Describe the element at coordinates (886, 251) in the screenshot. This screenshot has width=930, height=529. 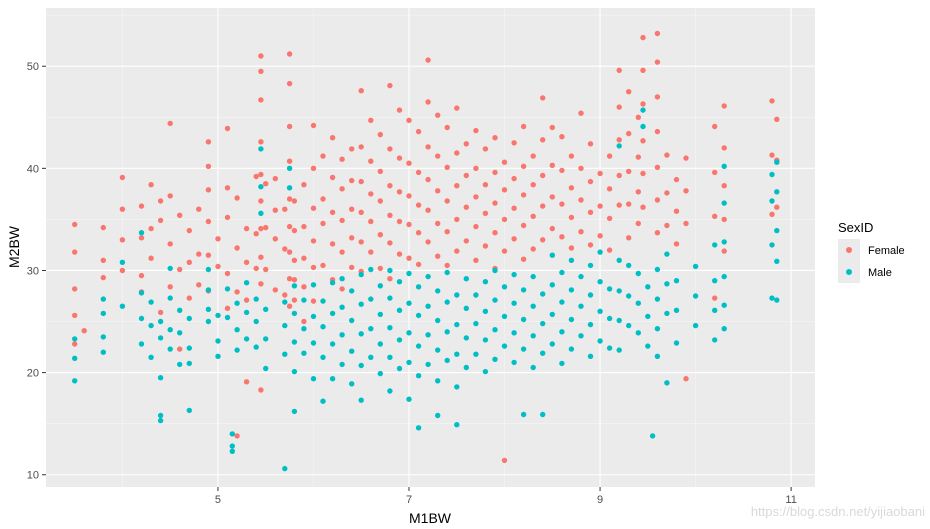
I see `legend-label-female: Female` at that location.